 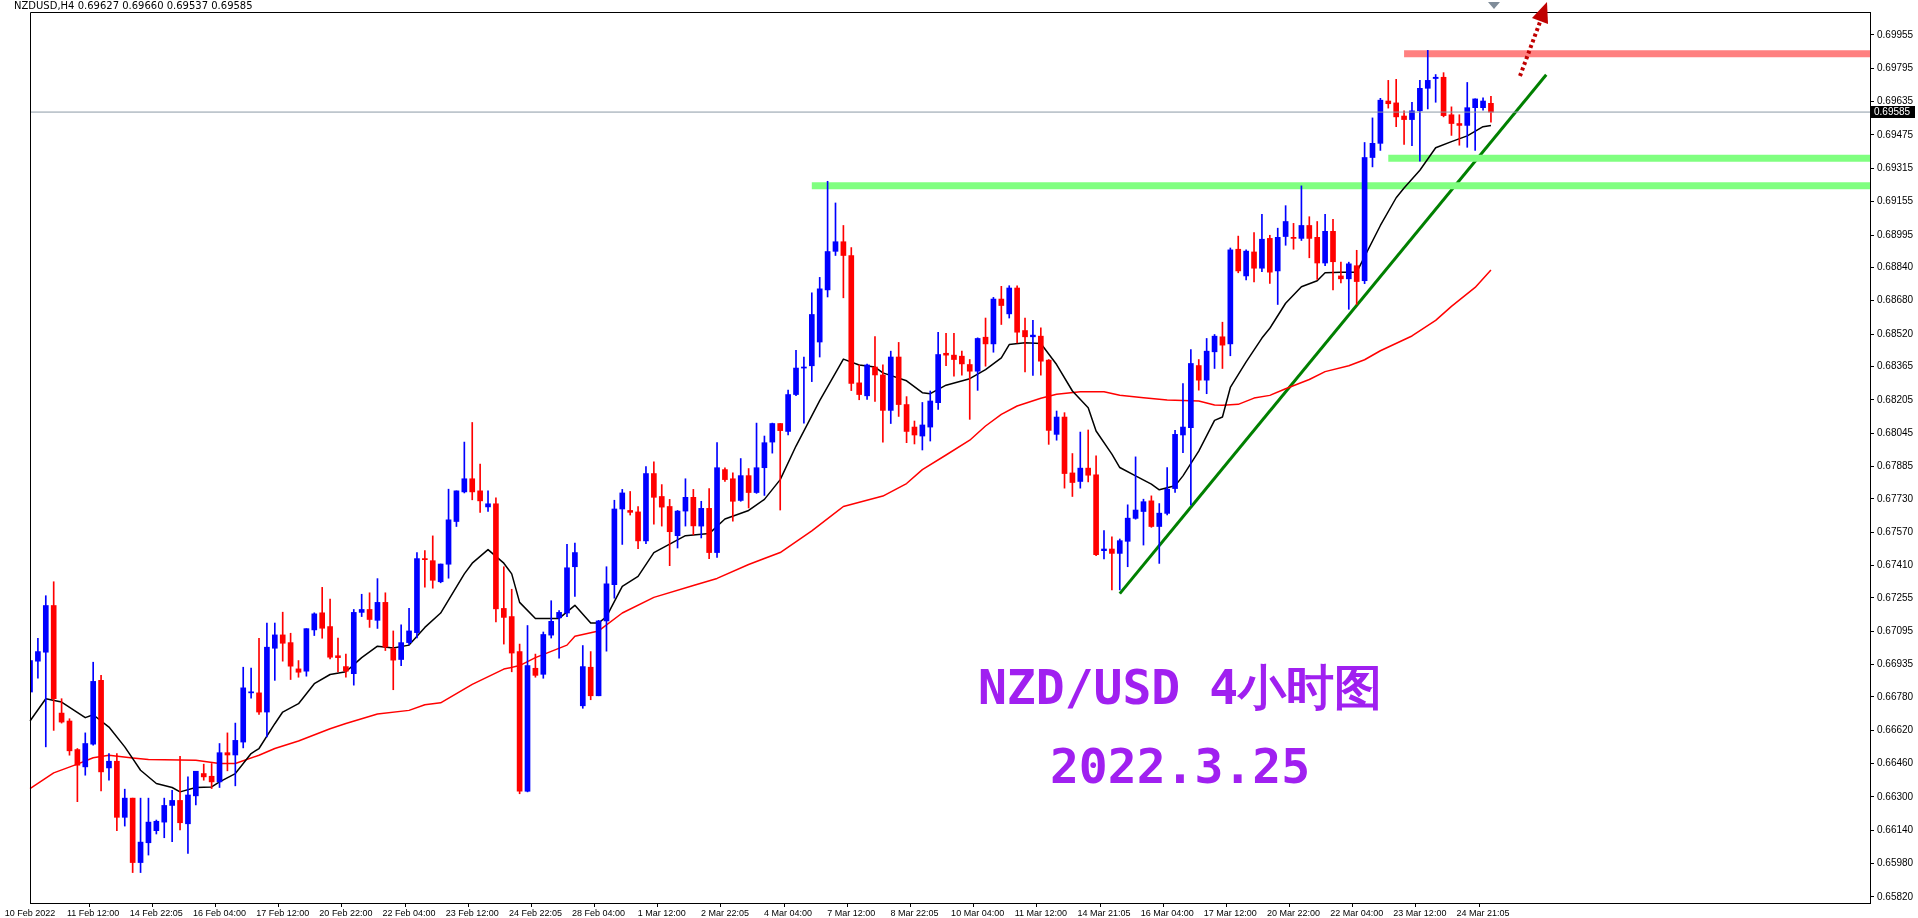 What do you see at coordinates (1167, 912) in the screenshot?
I see `x-tick-label: 16 Mar 04:00` at bounding box center [1167, 912].